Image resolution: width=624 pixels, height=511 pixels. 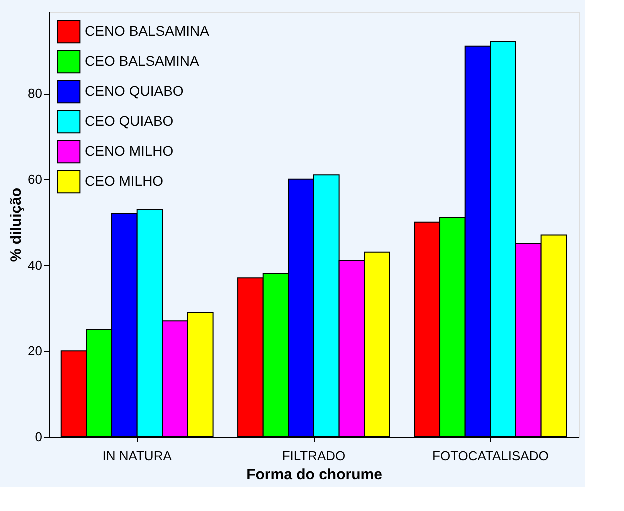 What do you see at coordinates (314, 456) in the screenshot?
I see `x-tick-label: FILTRADO` at bounding box center [314, 456].